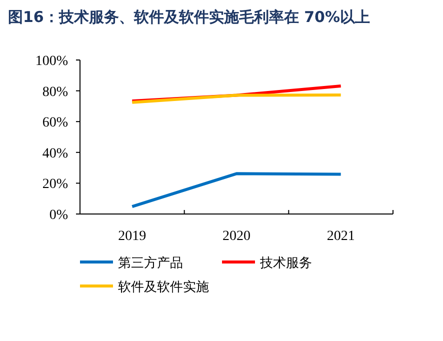  What do you see at coordinates (236, 236) in the screenshot?
I see `x-tick-label: 2020` at bounding box center [236, 236].